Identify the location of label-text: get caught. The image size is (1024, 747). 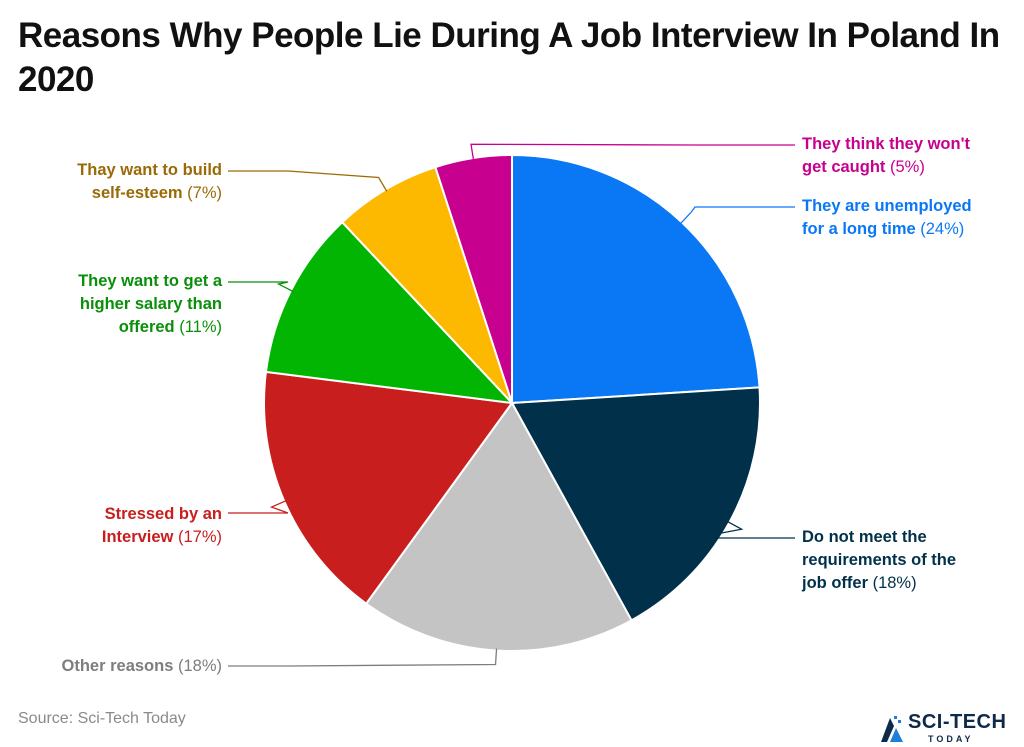
(844, 167).